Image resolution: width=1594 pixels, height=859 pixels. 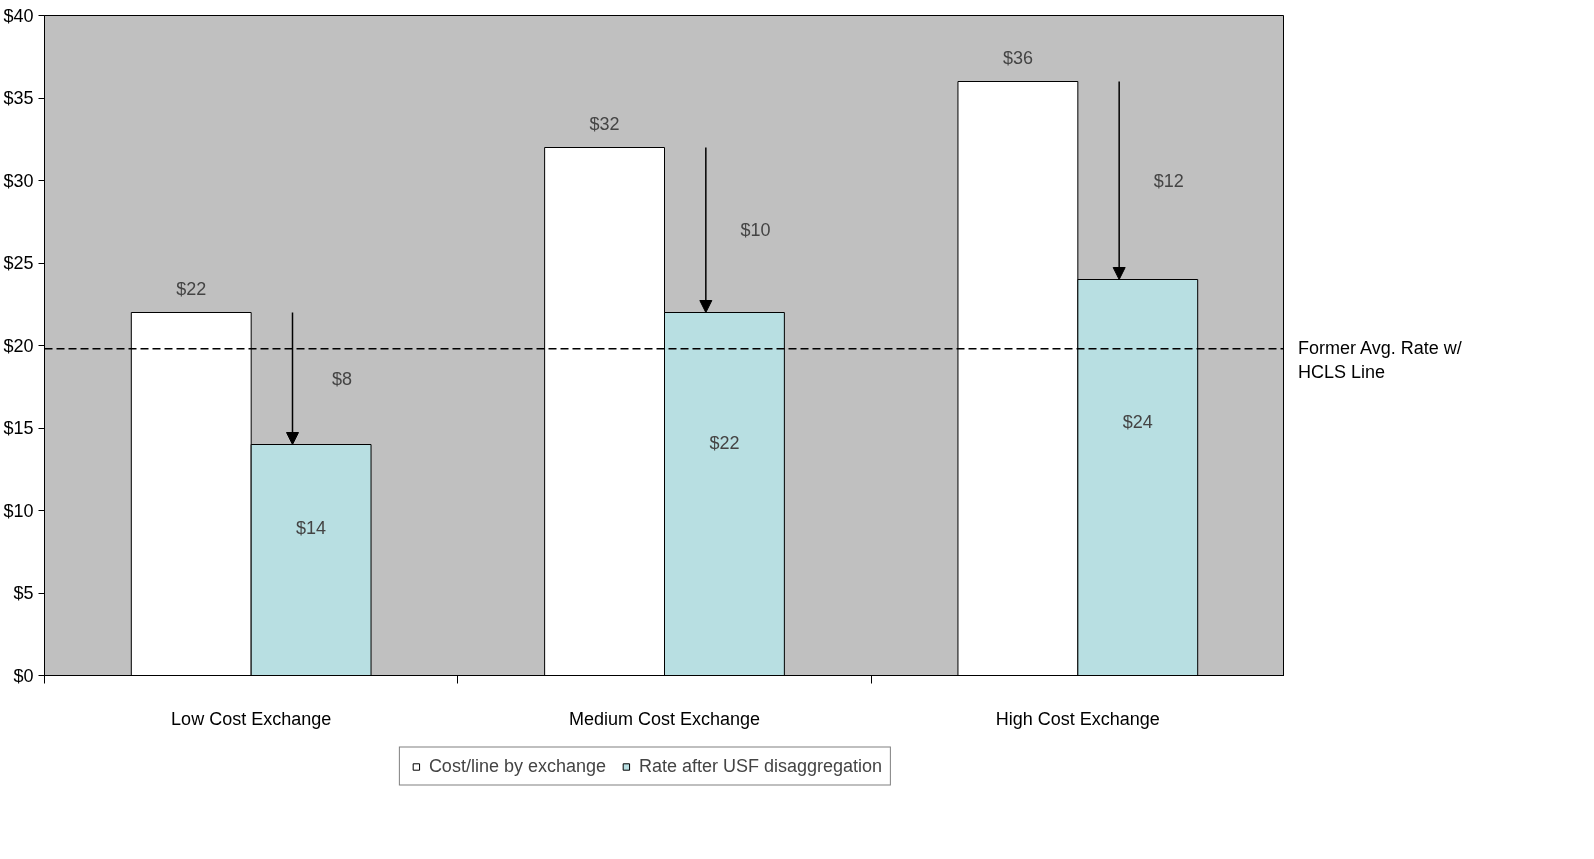 What do you see at coordinates (1077, 718) in the screenshot?
I see `x-tick-label: High Cost Exchange` at bounding box center [1077, 718].